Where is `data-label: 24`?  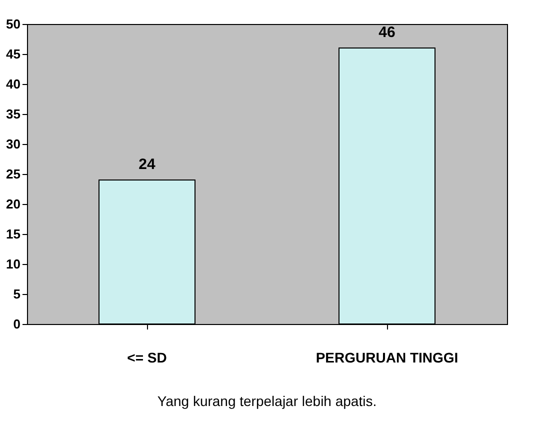 data-label: 24 is located at coordinates (147, 164).